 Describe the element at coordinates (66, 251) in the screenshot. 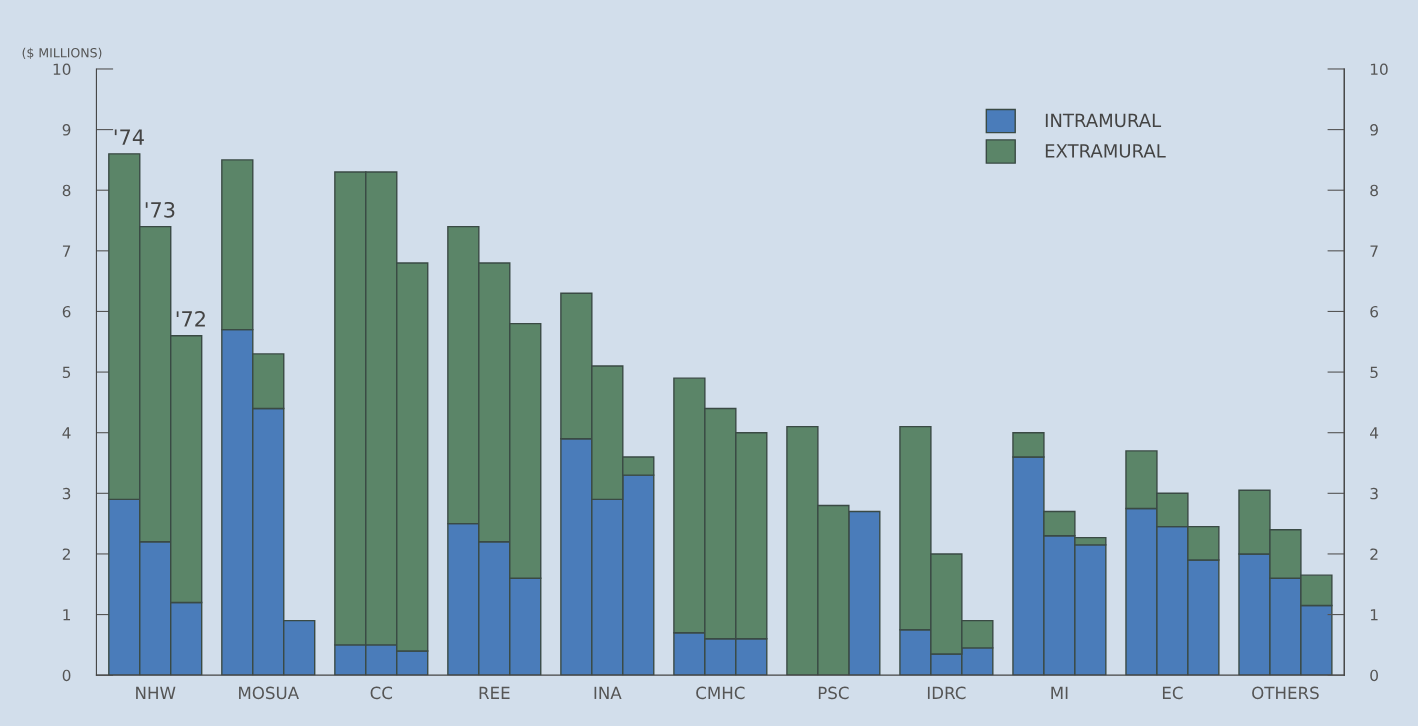

I see `y-tick-label: 7` at that location.